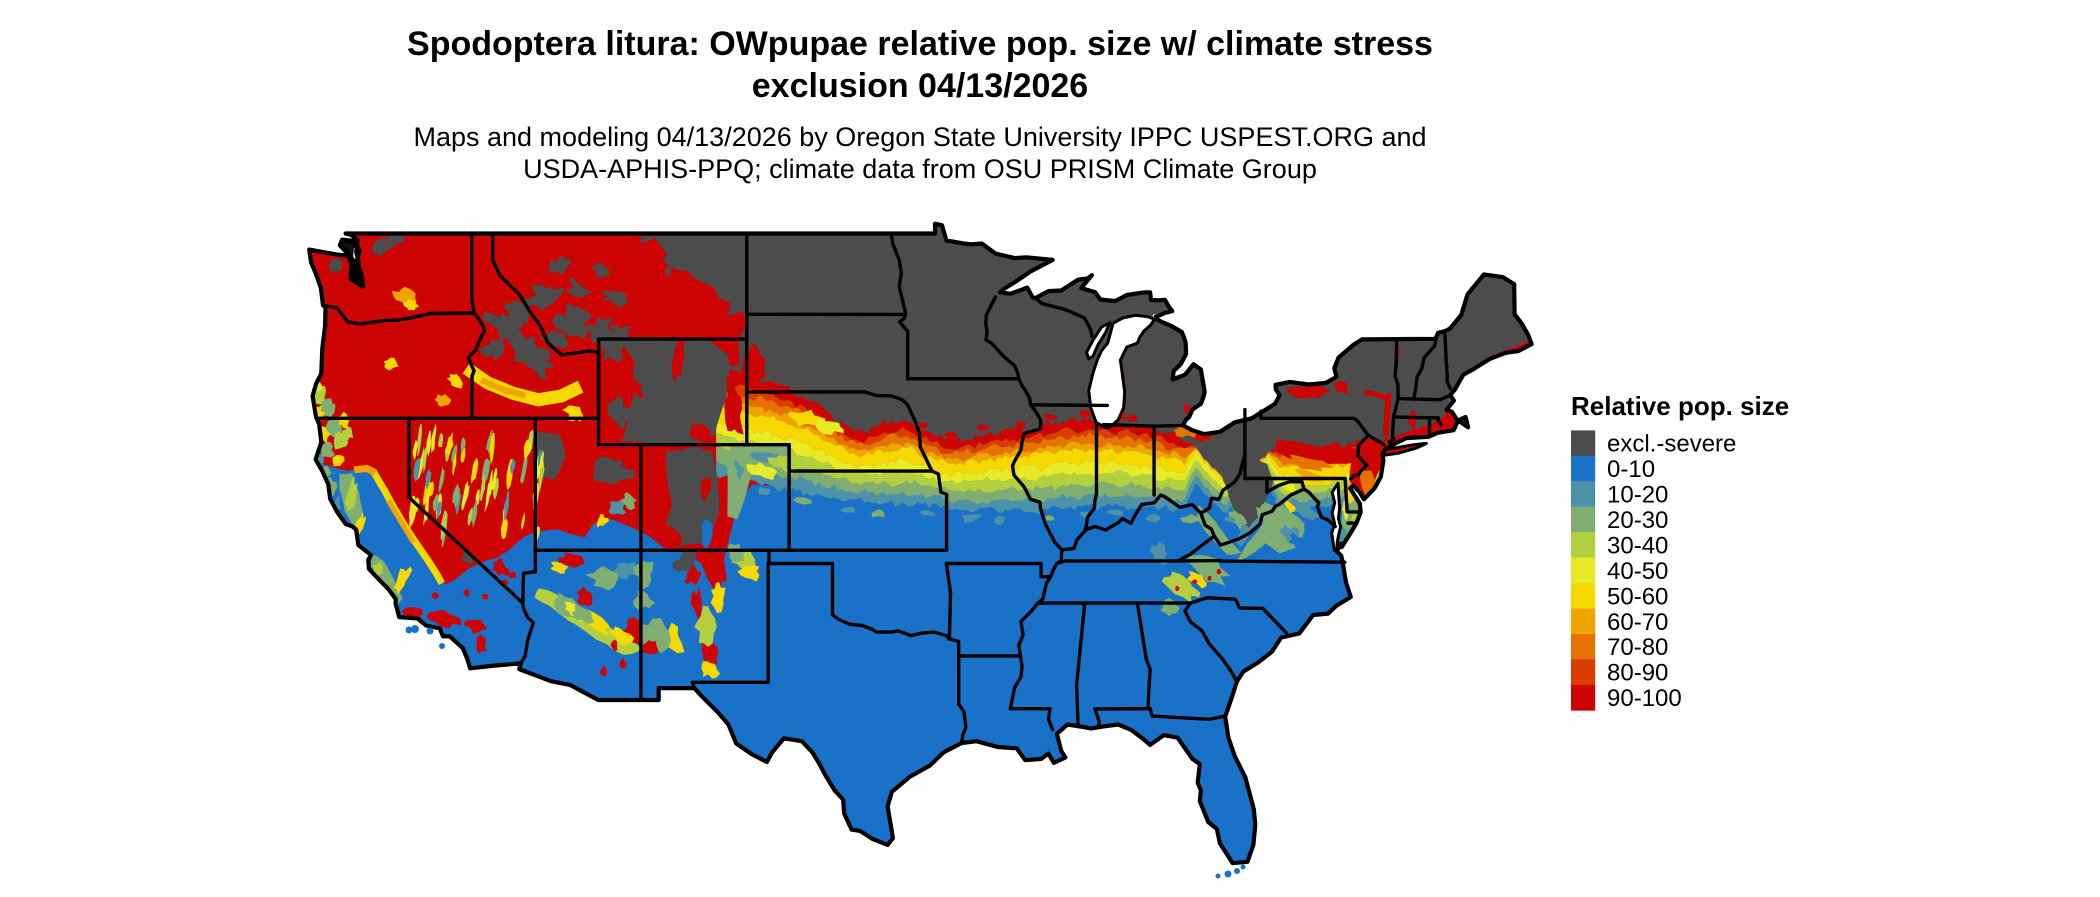  Describe the element at coordinates (1637, 571) in the screenshot. I see `svg-text: 40-50` at that location.